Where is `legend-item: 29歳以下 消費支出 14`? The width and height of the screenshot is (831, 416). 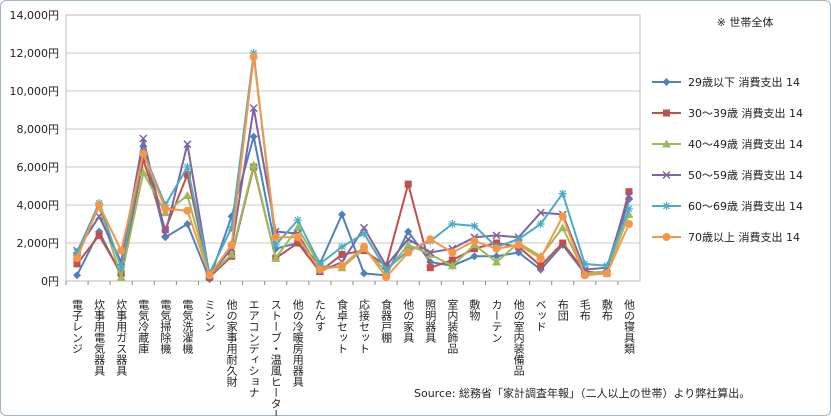
legend-item: 29歳以下 消費支出 14 is located at coordinates (726, 82).